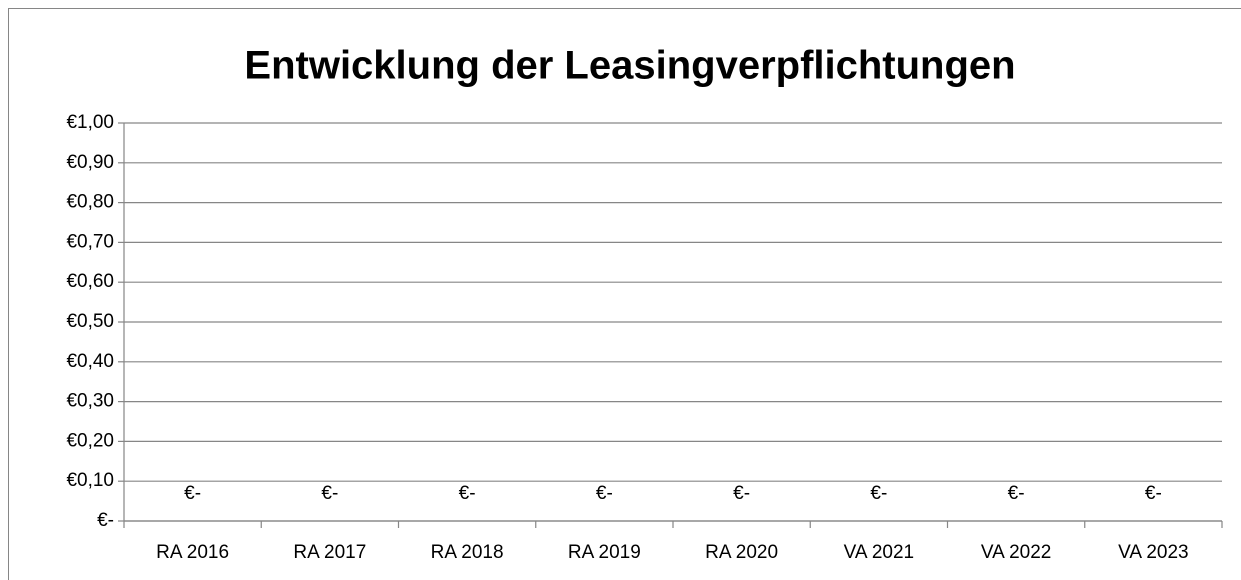  What do you see at coordinates (629, 66) in the screenshot?
I see `chart-title: Entwicklung der Leasingverpflichtungen` at bounding box center [629, 66].